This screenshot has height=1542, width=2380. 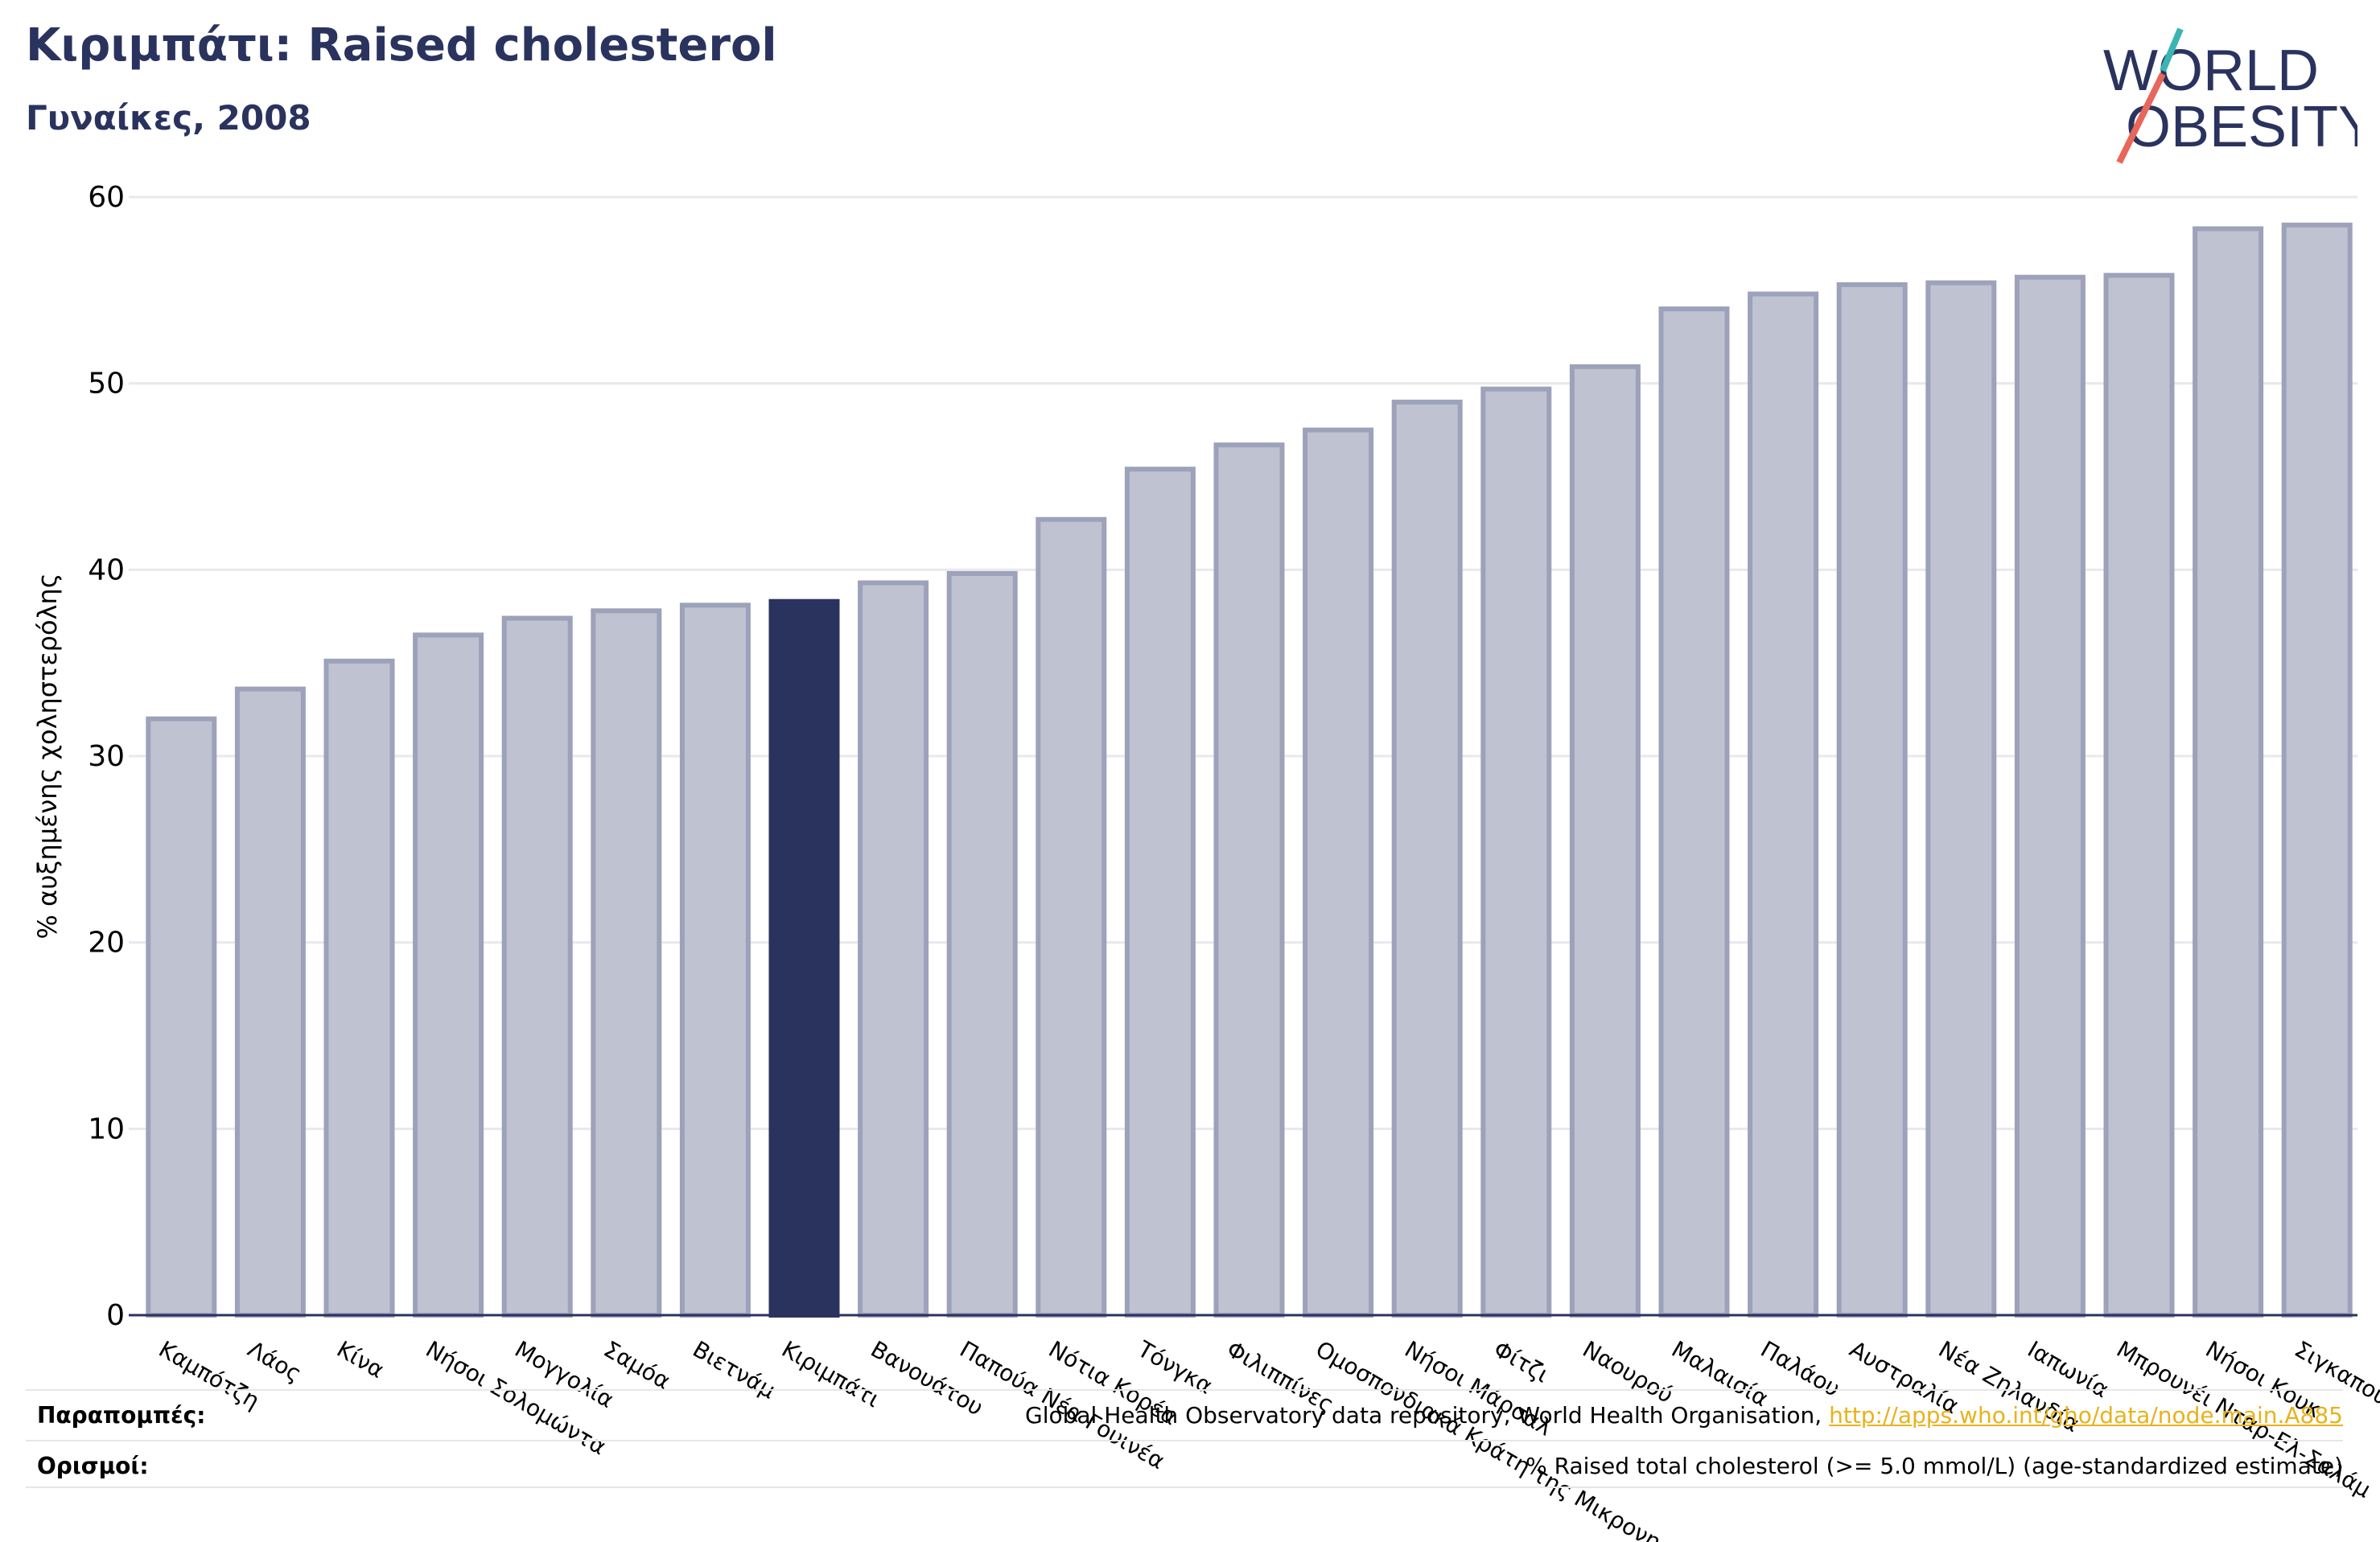 What do you see at coordinates (2241, 127) in the screenshot?
I see `logo-line2: OBESITY` at bounding box center [2241, 127].